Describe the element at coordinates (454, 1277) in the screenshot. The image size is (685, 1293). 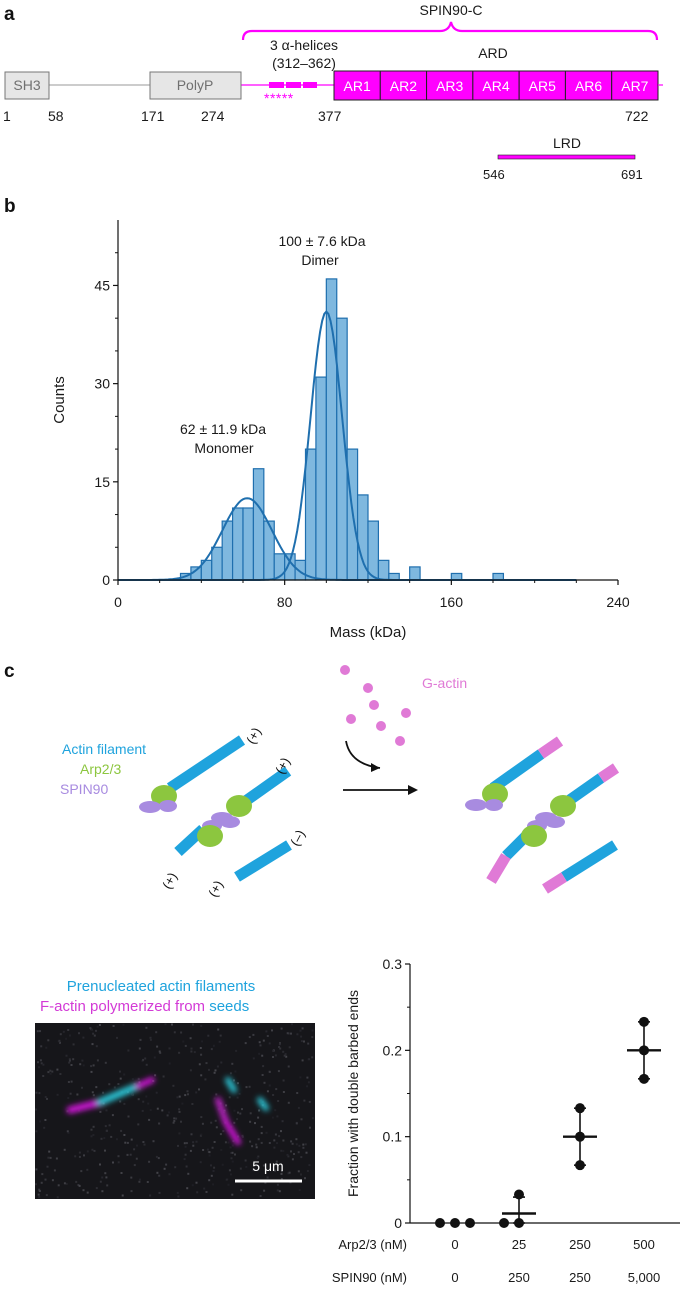
I see `condition-1-spin: 0` at that location.